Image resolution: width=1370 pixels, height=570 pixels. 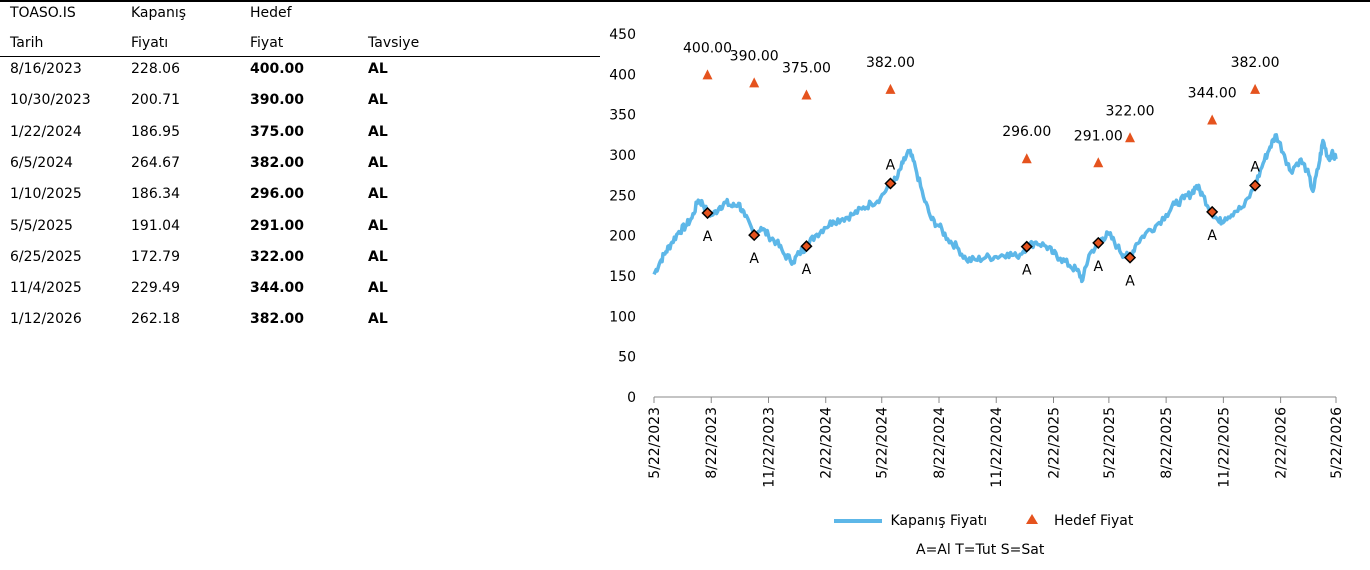 I want to click on x-tick-label: 11/22/2023, so click(x=769, y=447).